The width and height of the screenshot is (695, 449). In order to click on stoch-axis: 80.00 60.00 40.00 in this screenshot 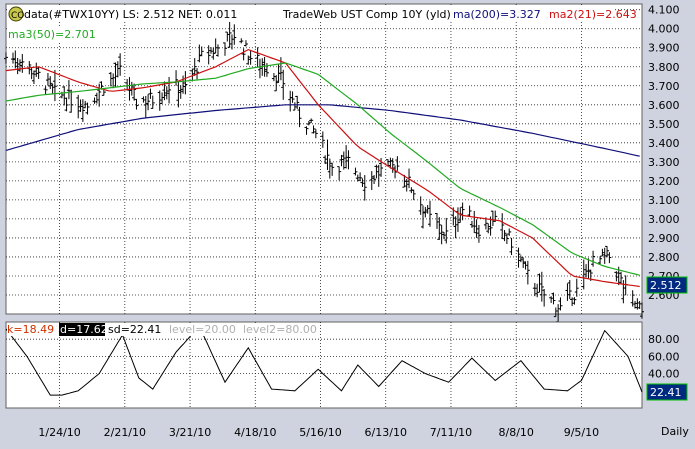, I will do `click(664, 356)`.